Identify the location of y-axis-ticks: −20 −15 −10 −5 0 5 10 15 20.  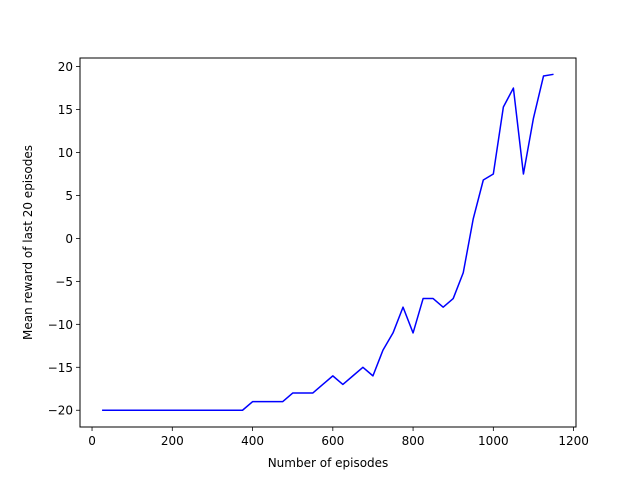
(64, 239).